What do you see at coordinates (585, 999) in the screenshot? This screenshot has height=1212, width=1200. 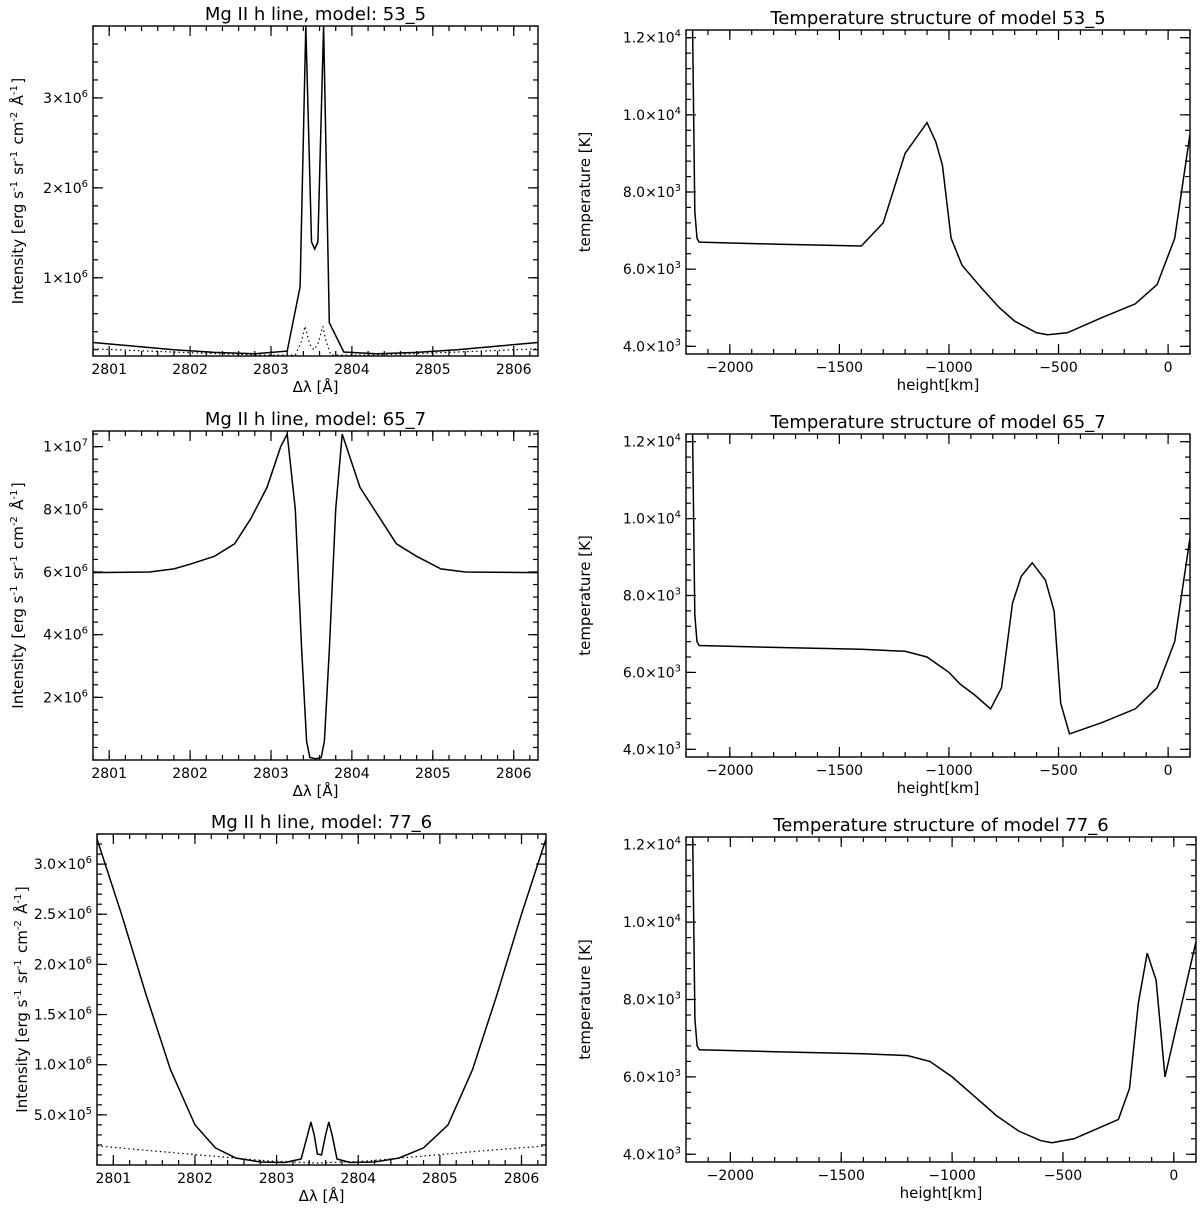 I see `chart-5-ylabel: temperature [K]` at bounding box center [585, 999].